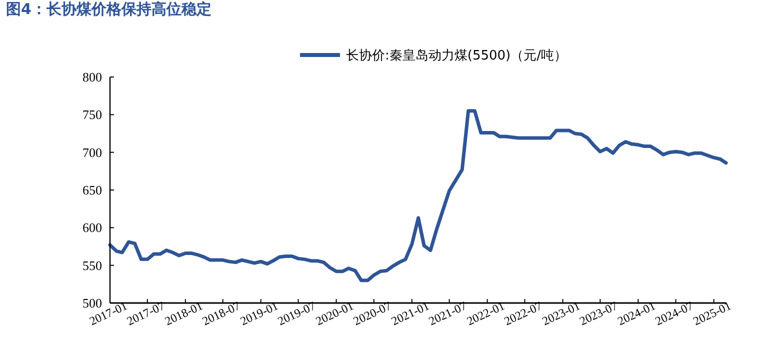 The width and height of the screenshot is (760, 350). Describe the element at coordinates (109, 9) in the screenshot. I see `chart-title: 图4：长协煤价格保持高位稳定` at that location.